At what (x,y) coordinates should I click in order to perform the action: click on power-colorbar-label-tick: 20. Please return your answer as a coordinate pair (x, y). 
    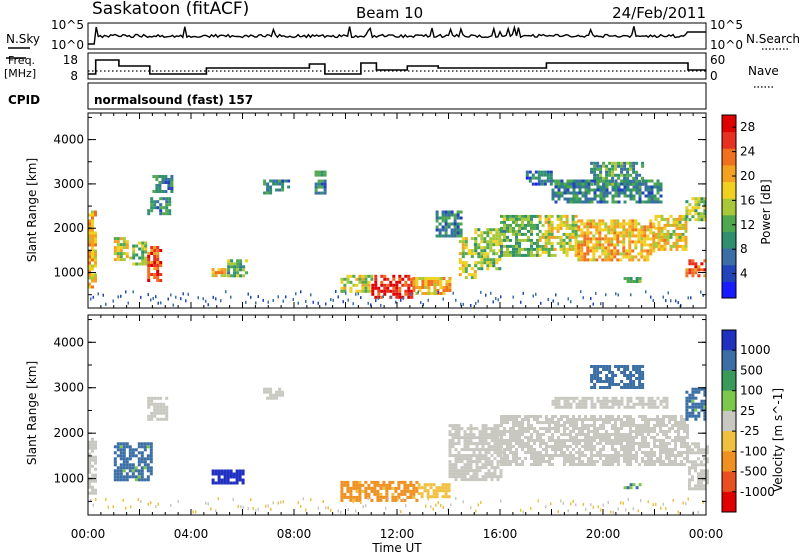
    Looking at the image, I should click on (747, 176).